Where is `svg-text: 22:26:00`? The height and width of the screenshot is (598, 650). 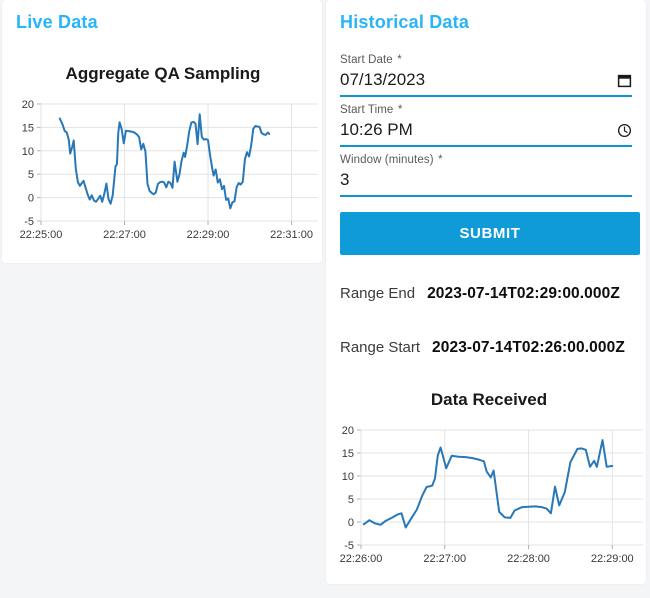 svg-text: 22:26:00 is located at coordinates (361, 559).